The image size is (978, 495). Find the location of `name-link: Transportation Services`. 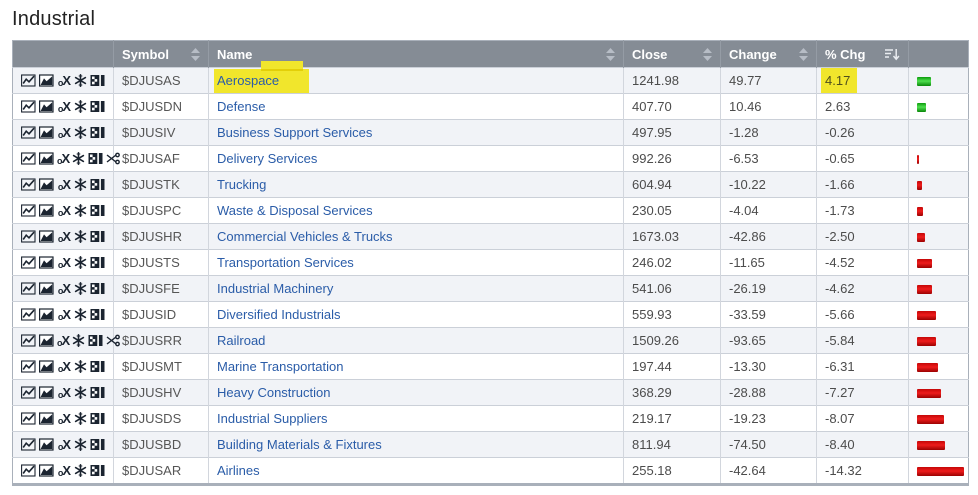

name-link: Transportation Services is located at coordinates (285, 262).